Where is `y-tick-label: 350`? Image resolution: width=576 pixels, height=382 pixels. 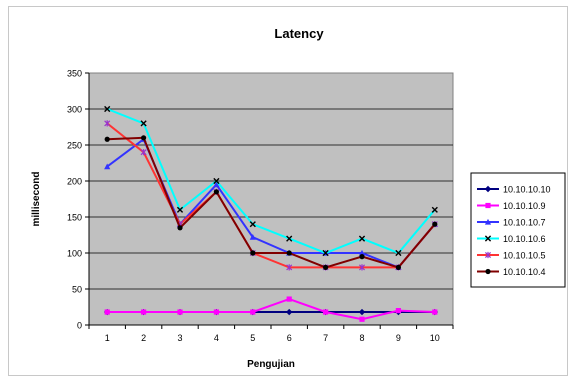
y-tick-label: 350 is located at coordinates (74, 74).